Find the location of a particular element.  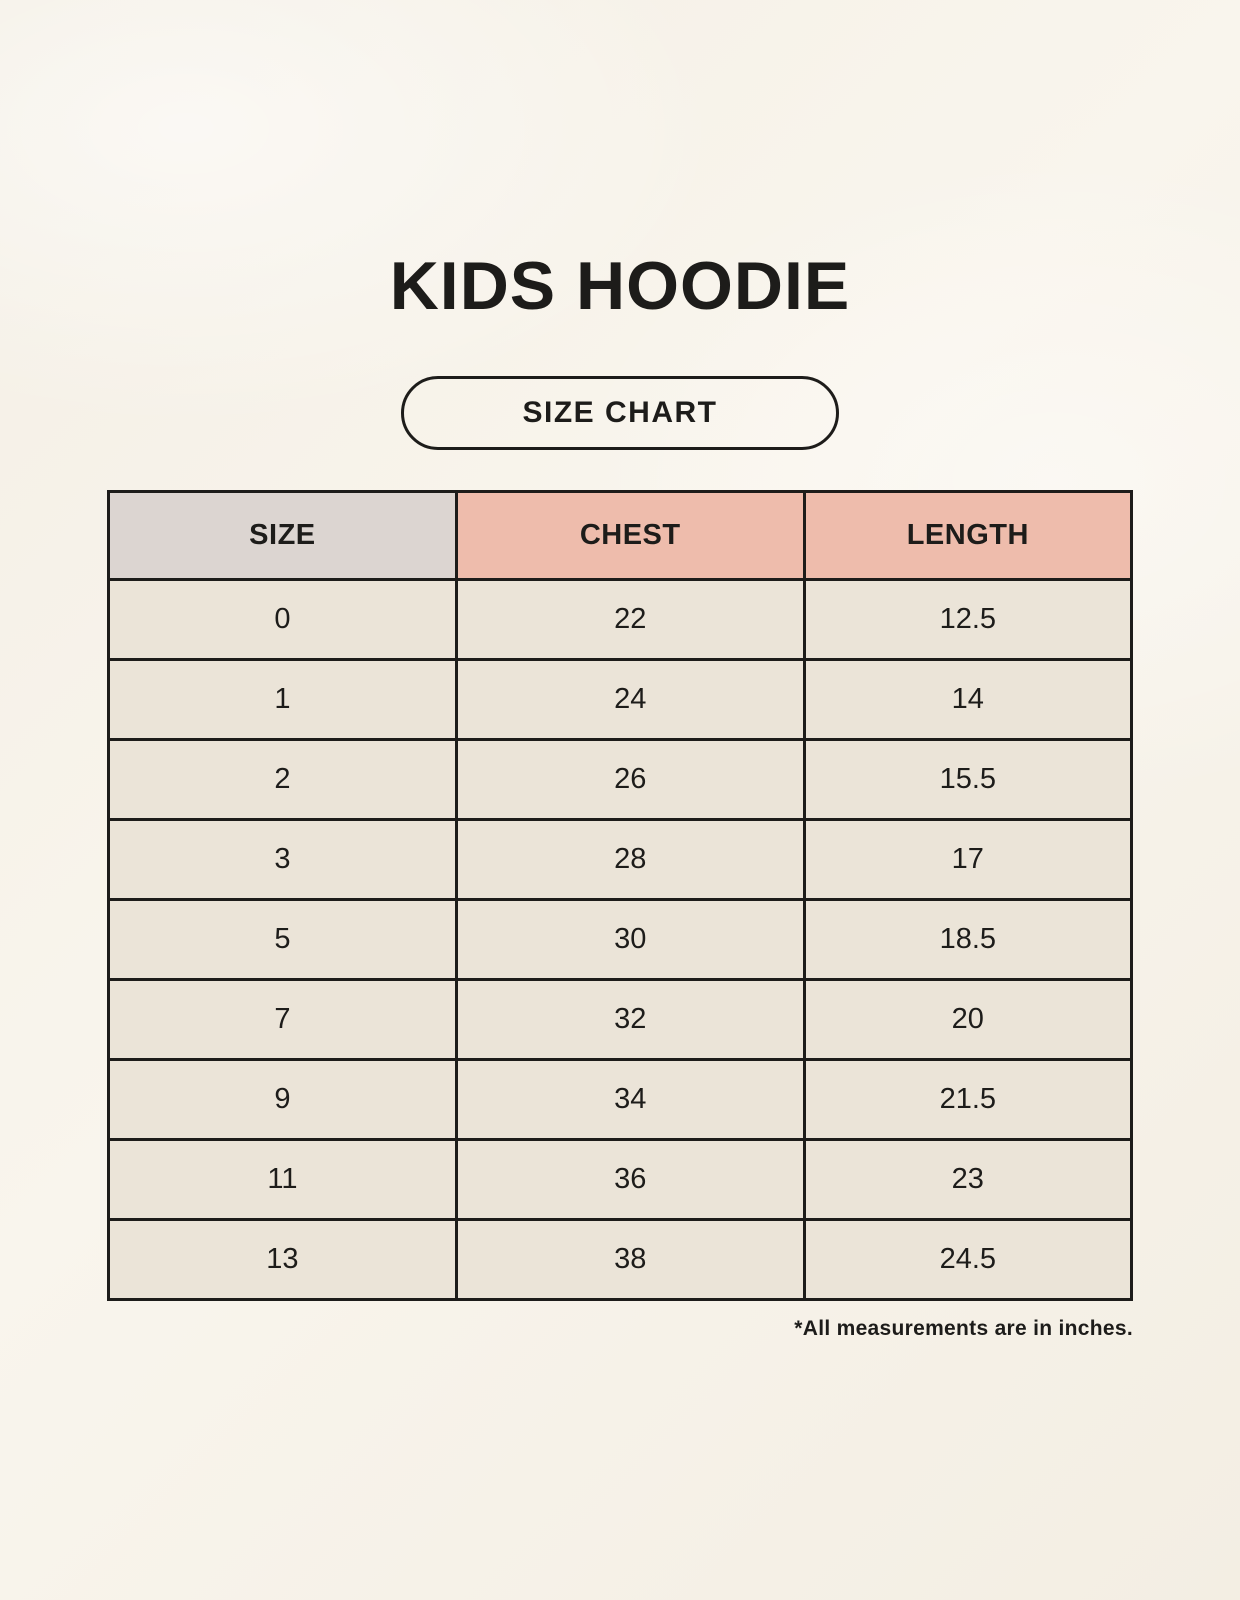

size-cell: 2 is located at coordinates (282, 779).